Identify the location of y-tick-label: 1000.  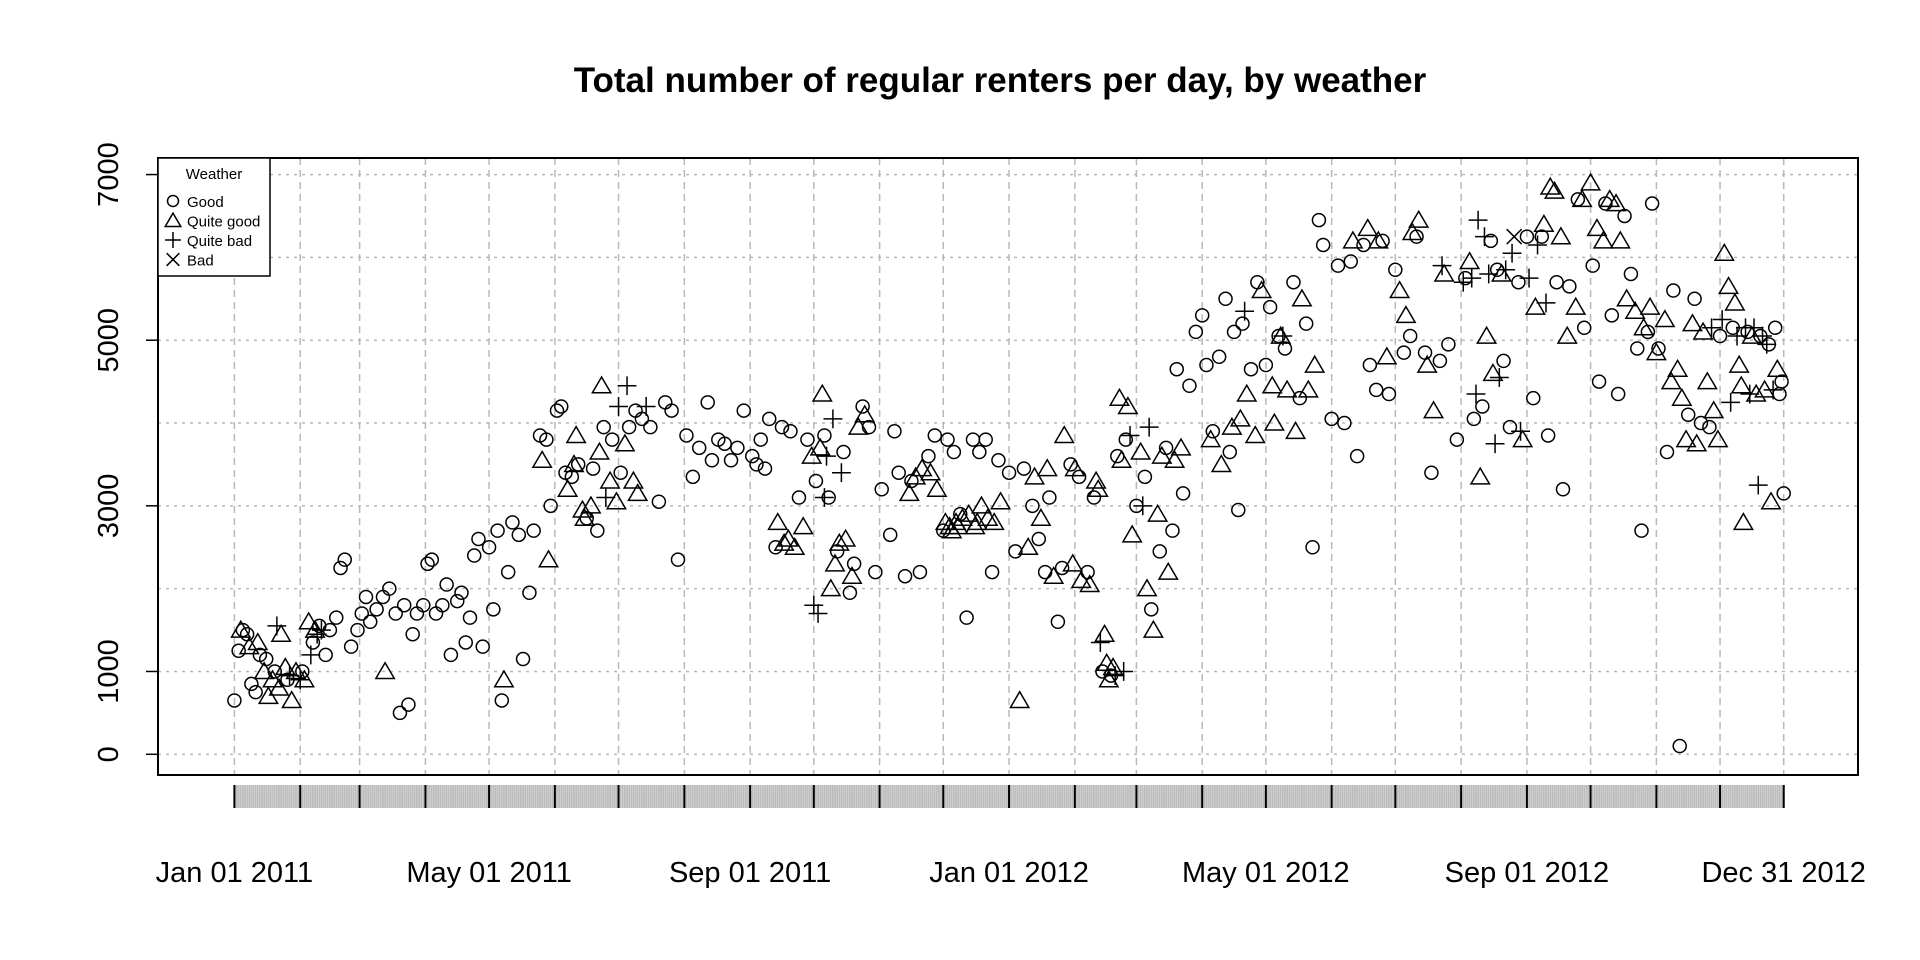
(109, 671).